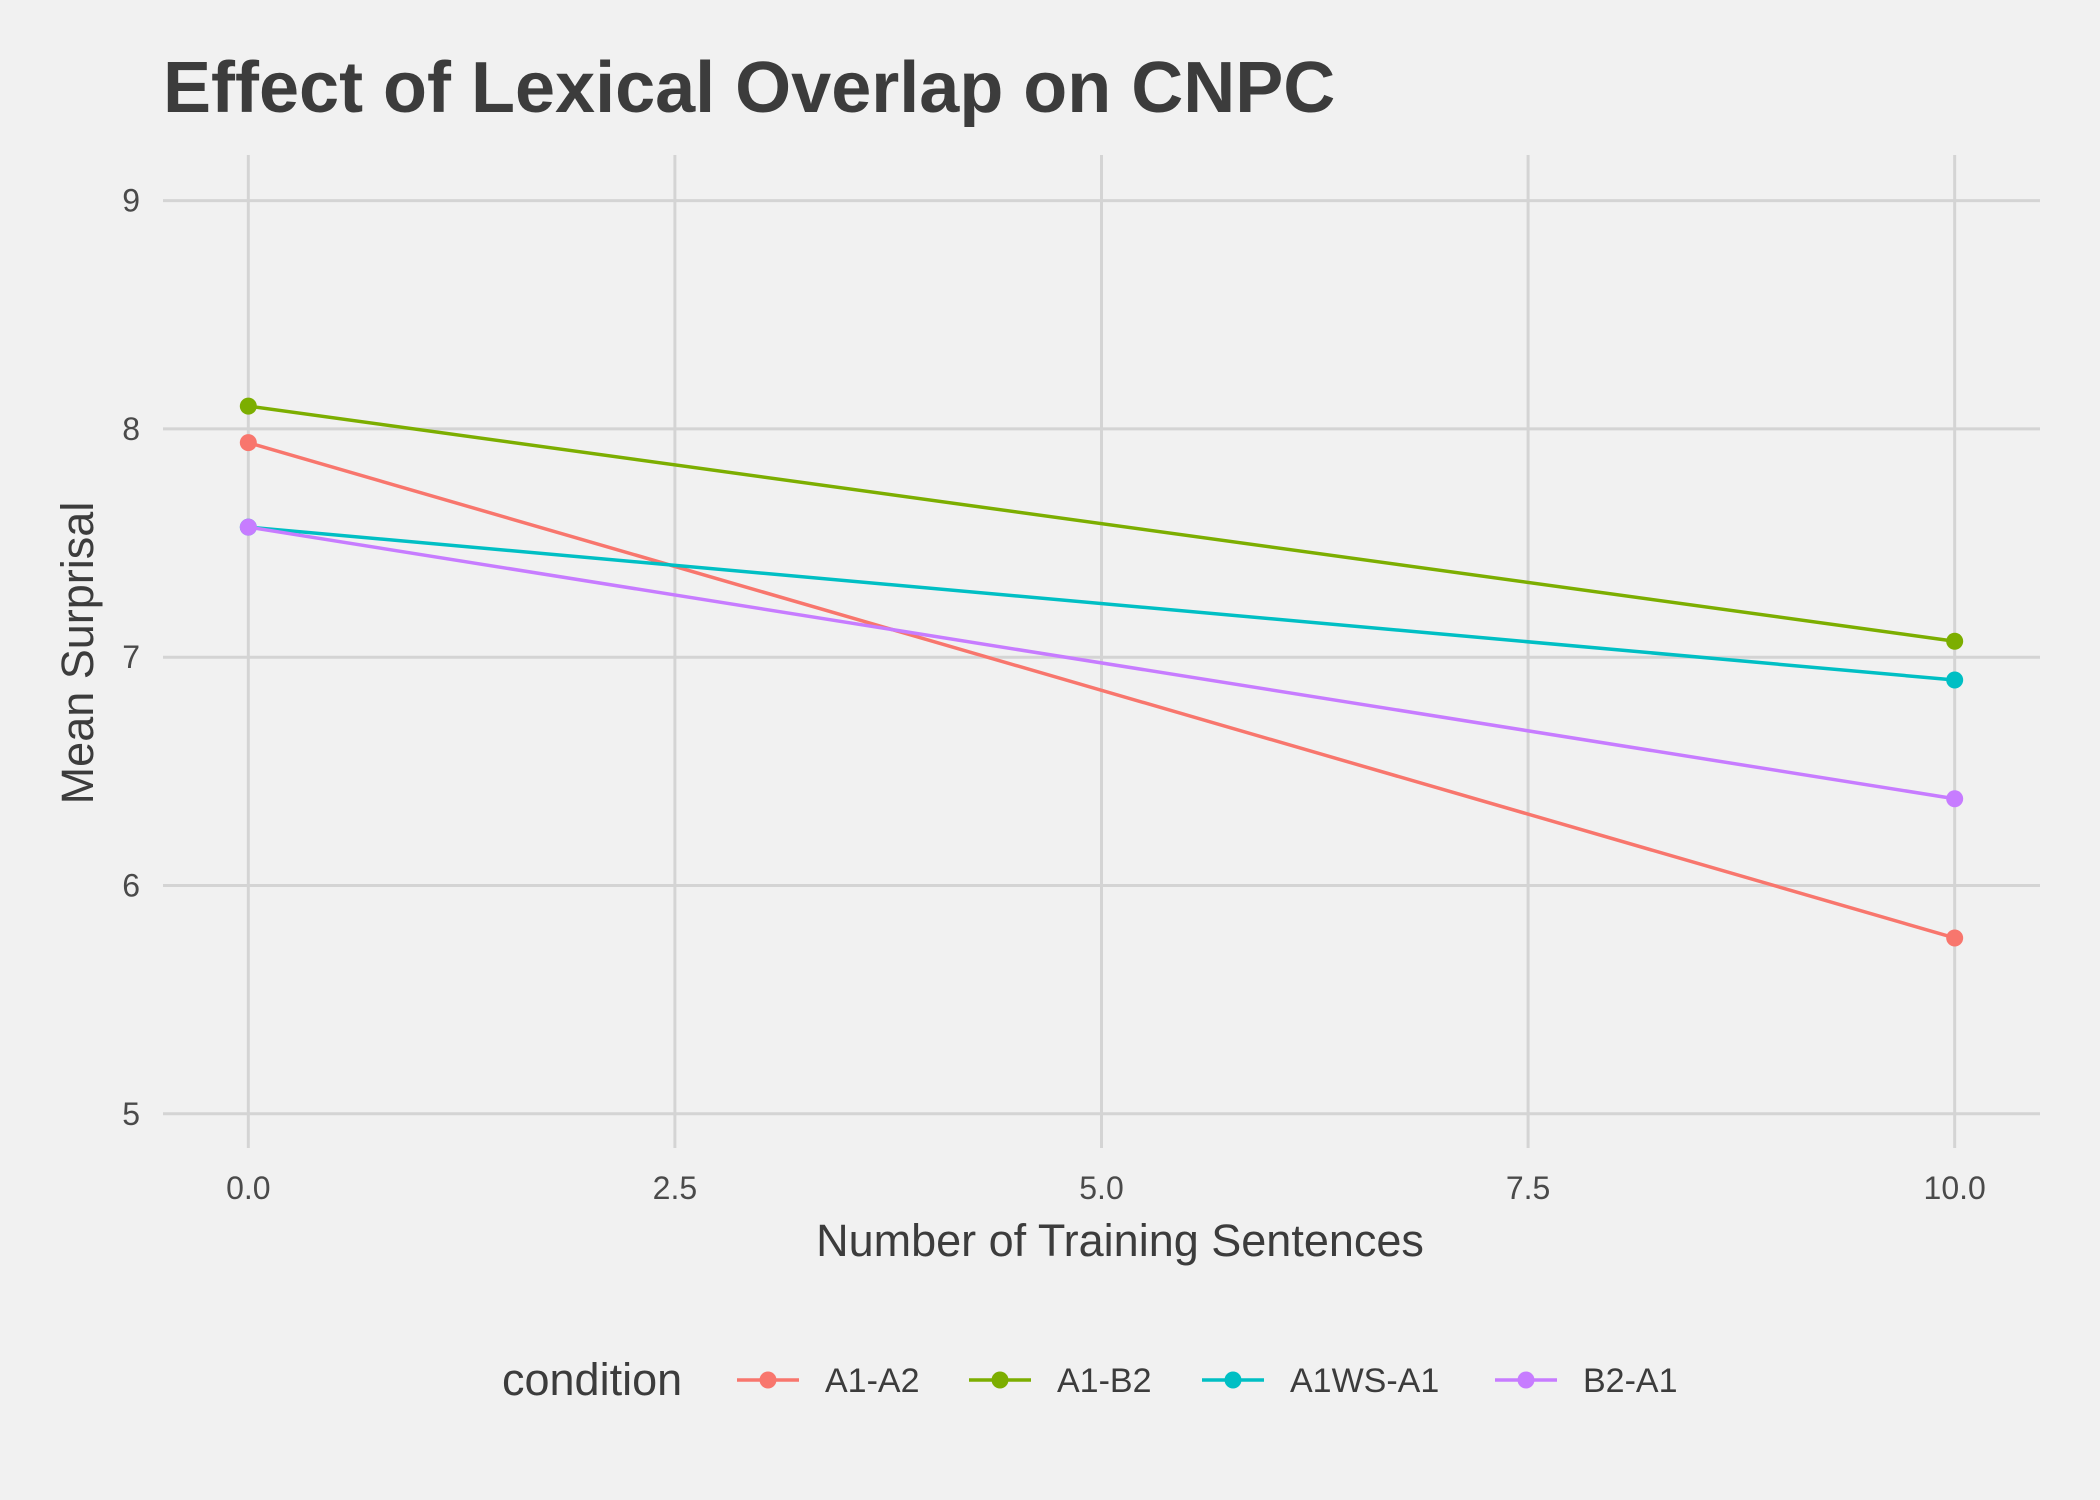 This screenshot has width=2100, height=1500. Describe the element at coordinates (1101, 1188) in the screenshot. I see `x-tick-label: 5.0` at that location.